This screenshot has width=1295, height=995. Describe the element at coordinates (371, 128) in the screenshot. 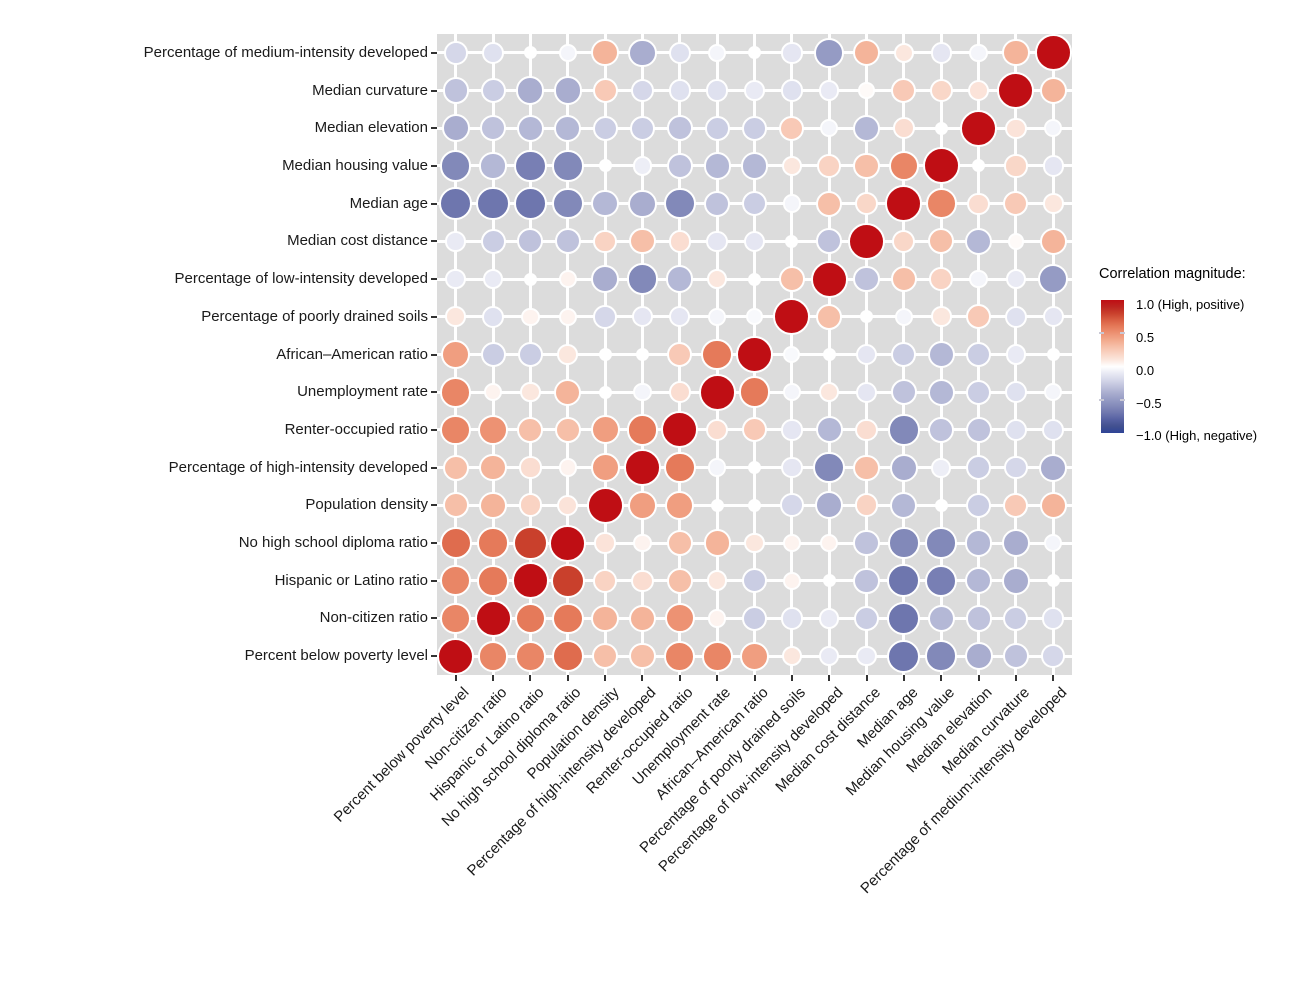

I see `y-axis-label: Median elevation` at that location.